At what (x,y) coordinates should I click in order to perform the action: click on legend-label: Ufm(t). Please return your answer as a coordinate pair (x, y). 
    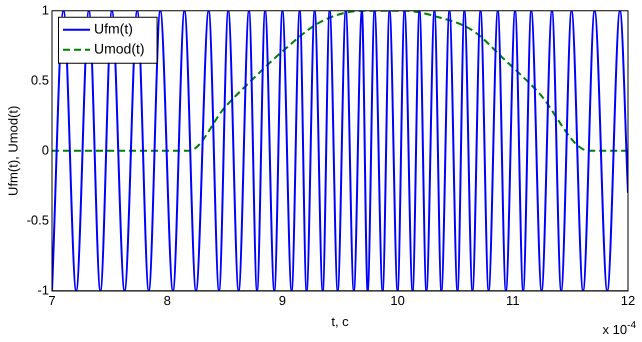
    Looking at the image, I should click on (113, 28).